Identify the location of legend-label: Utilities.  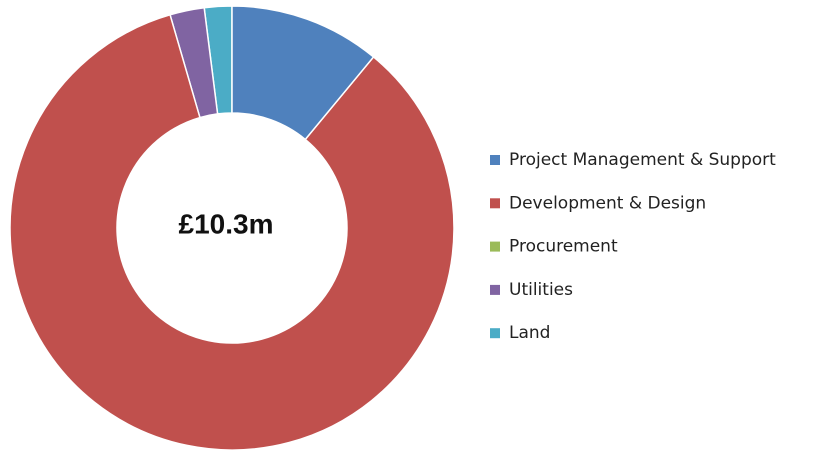
(541, 290).